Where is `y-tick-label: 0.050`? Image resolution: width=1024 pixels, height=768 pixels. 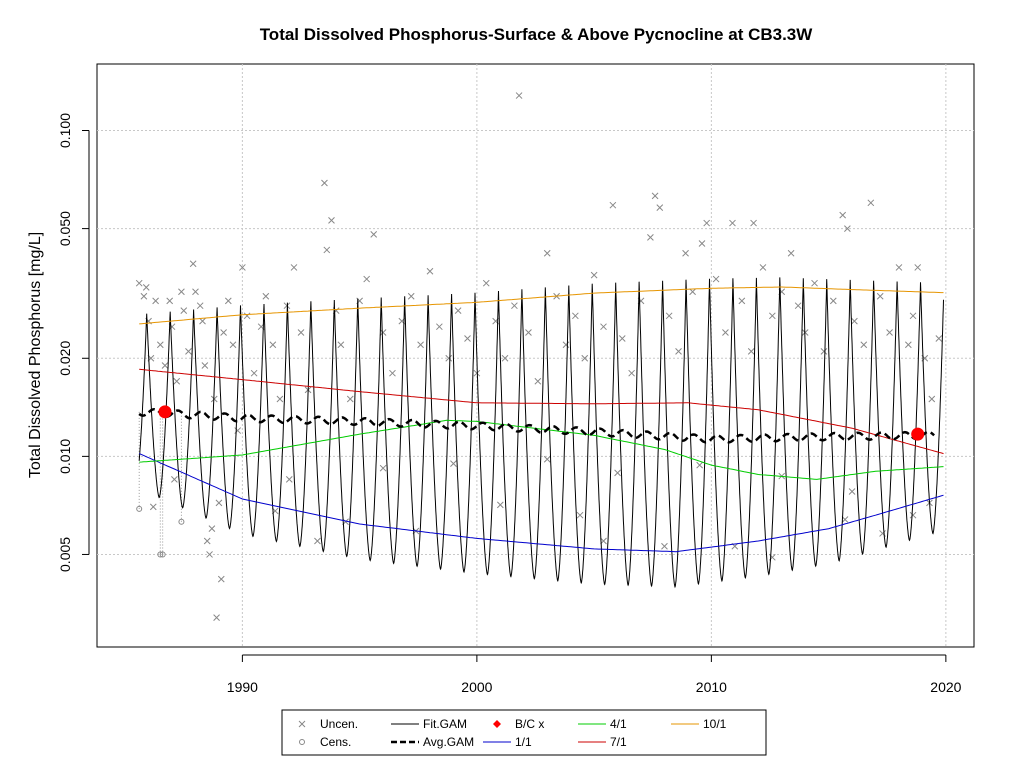 y-tick-label: 0.050 is located at coordinates (65, 228).